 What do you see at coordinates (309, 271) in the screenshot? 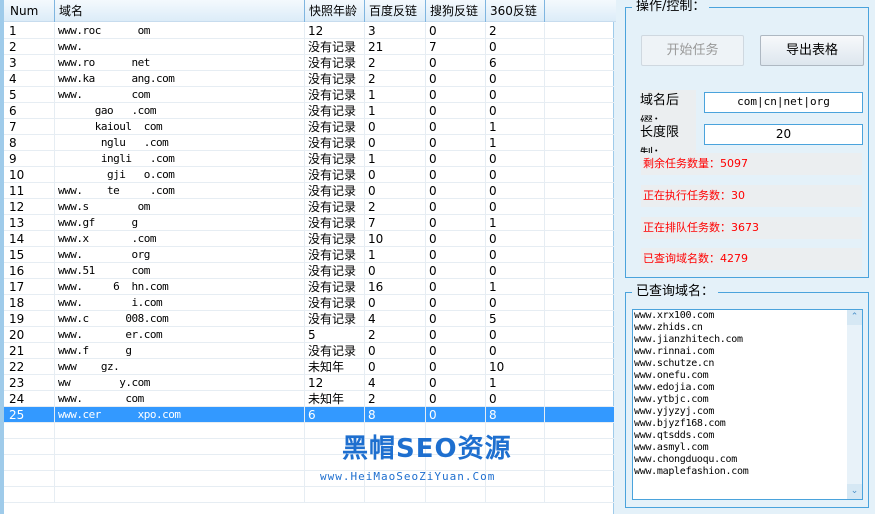
I see `table-row: 16 www.51 com 没有记录 0 0 0` at bounding box center [309, 271].